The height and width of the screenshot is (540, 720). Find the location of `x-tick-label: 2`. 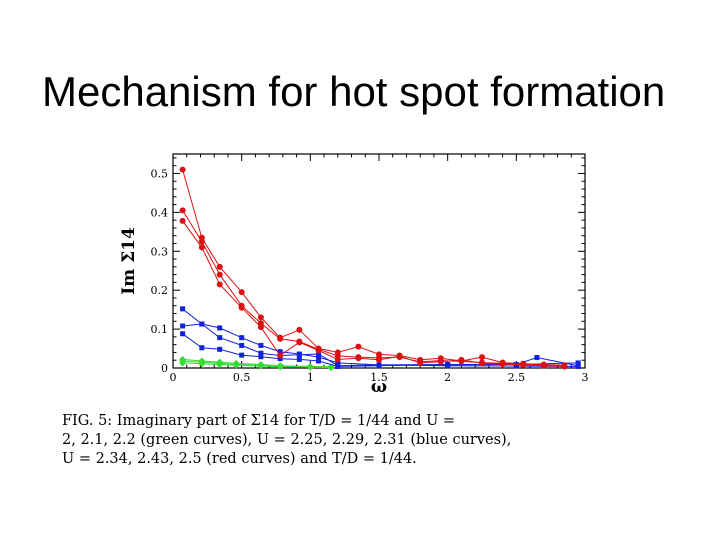

x-tick-label: 2 is located at coordinates (447, 377).